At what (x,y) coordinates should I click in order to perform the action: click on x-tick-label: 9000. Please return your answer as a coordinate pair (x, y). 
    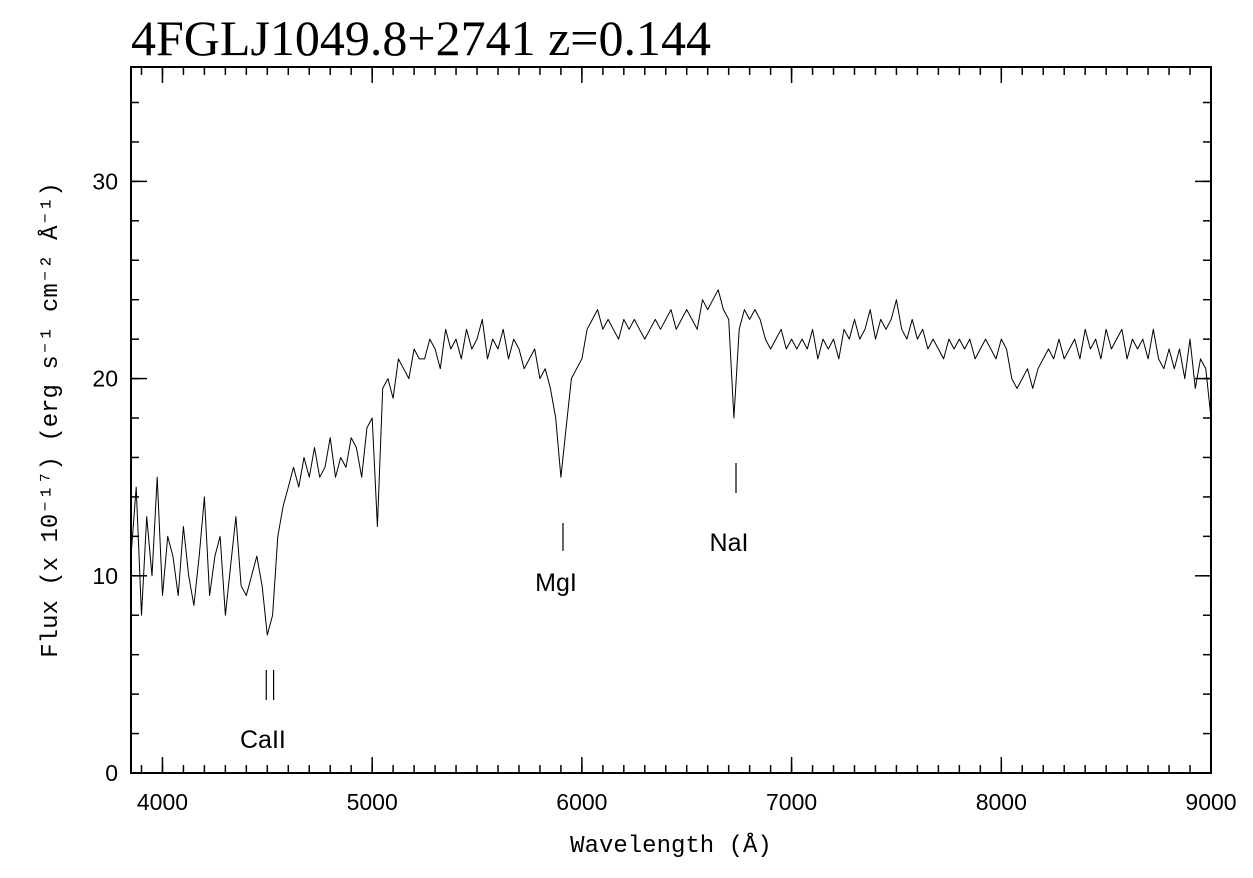
    Looking at the image, I should click on (1210, 802).